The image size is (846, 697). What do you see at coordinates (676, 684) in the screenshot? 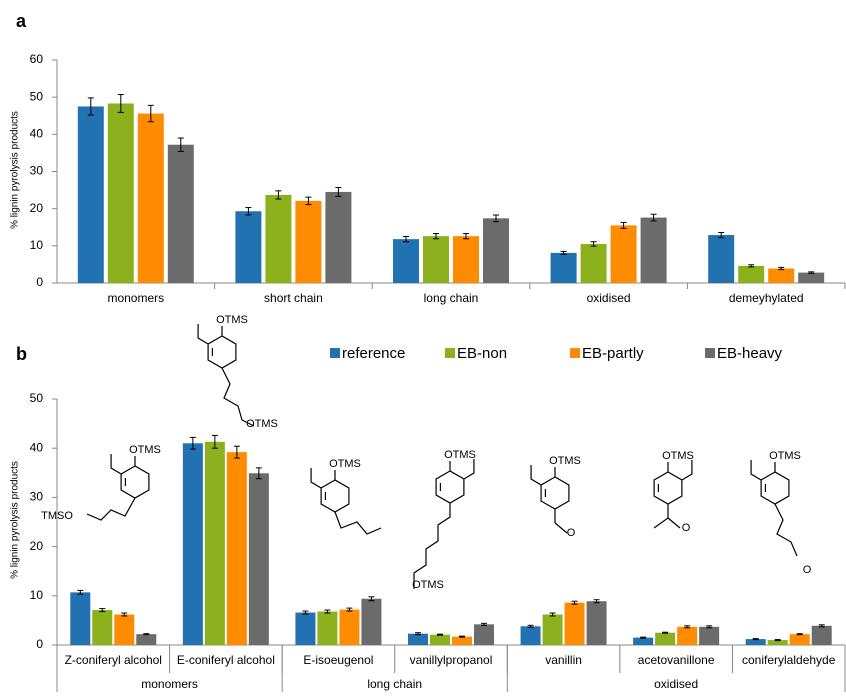
I see `group-label: oxidised` at bounding box center [676, 684].